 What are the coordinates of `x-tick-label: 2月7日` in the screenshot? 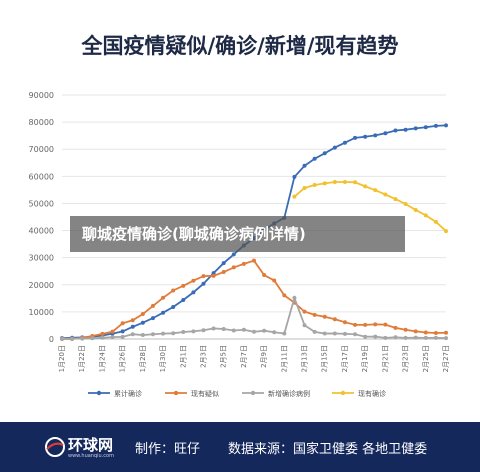 It's located at (244, 356).